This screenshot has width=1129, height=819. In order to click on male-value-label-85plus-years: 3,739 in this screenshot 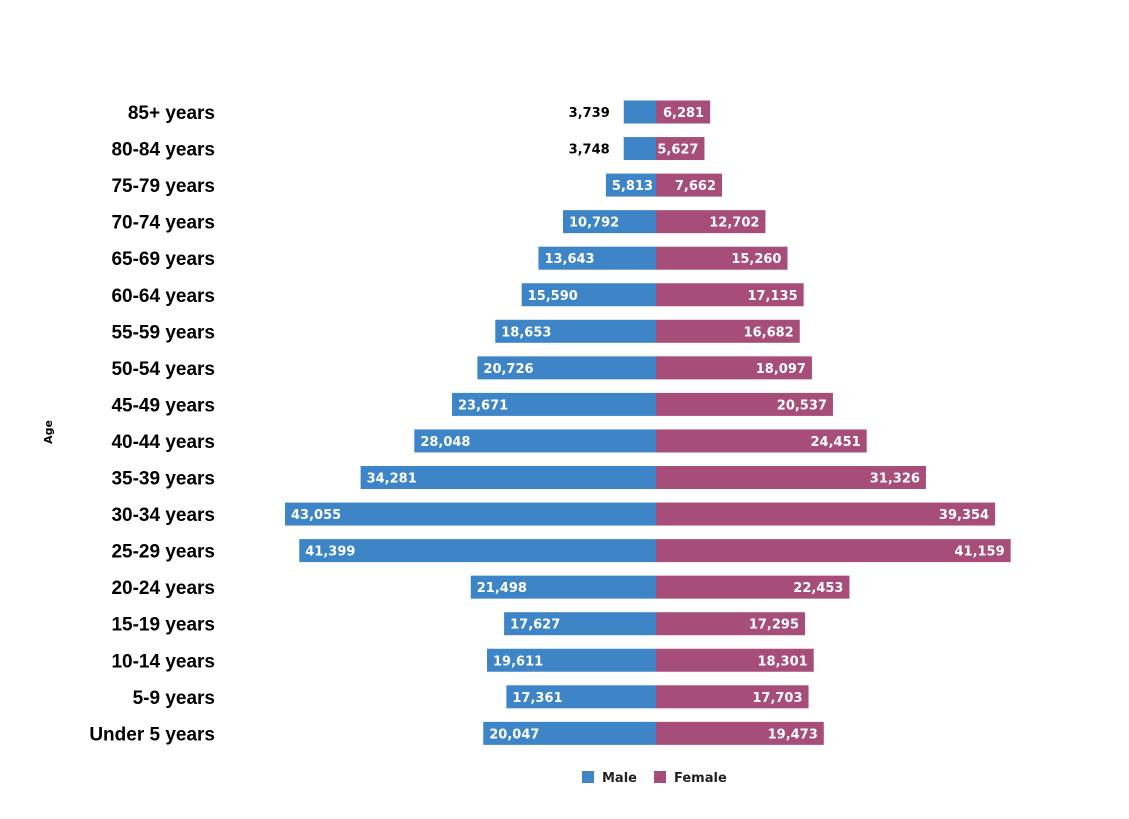, I will do `click(589, 113)`.